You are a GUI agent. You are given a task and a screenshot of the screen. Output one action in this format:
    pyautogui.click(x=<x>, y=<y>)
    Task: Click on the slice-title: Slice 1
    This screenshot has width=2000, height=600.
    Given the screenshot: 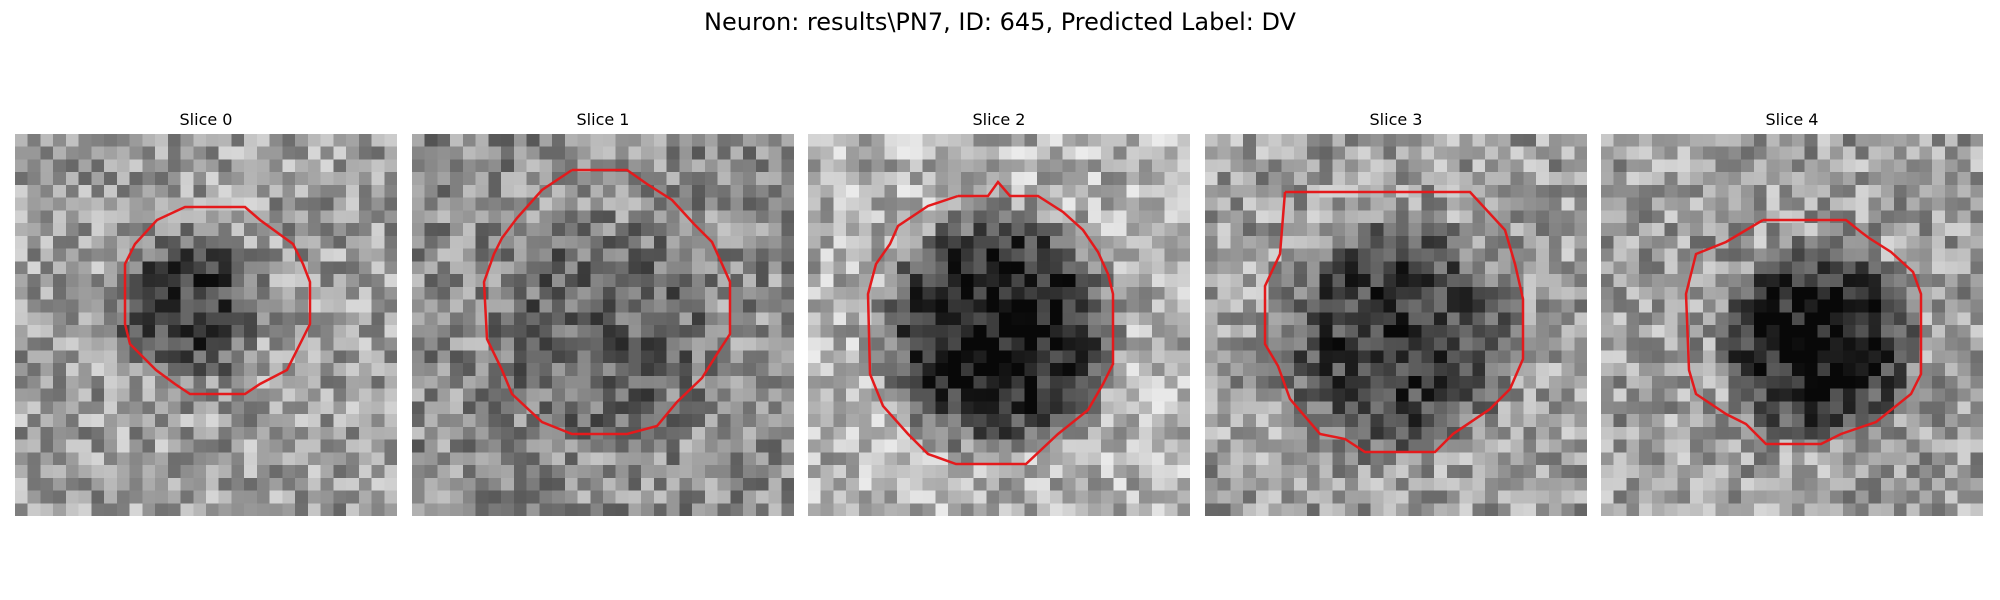 What is the action you would take?
    pyautogui.click(x=603, y=122)
    